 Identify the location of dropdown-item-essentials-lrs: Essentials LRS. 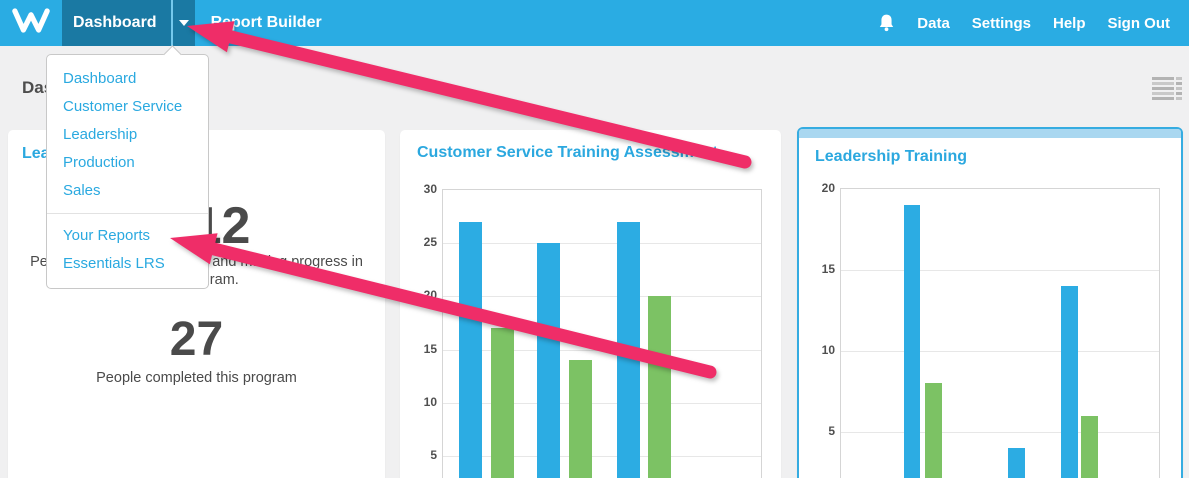
(114, 263).